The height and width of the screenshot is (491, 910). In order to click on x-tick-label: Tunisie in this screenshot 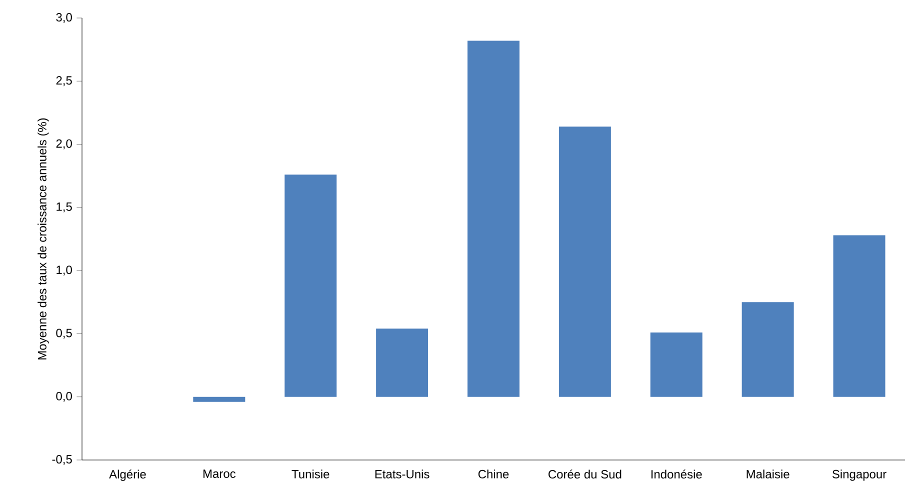, I will do `click(311, 474)`.